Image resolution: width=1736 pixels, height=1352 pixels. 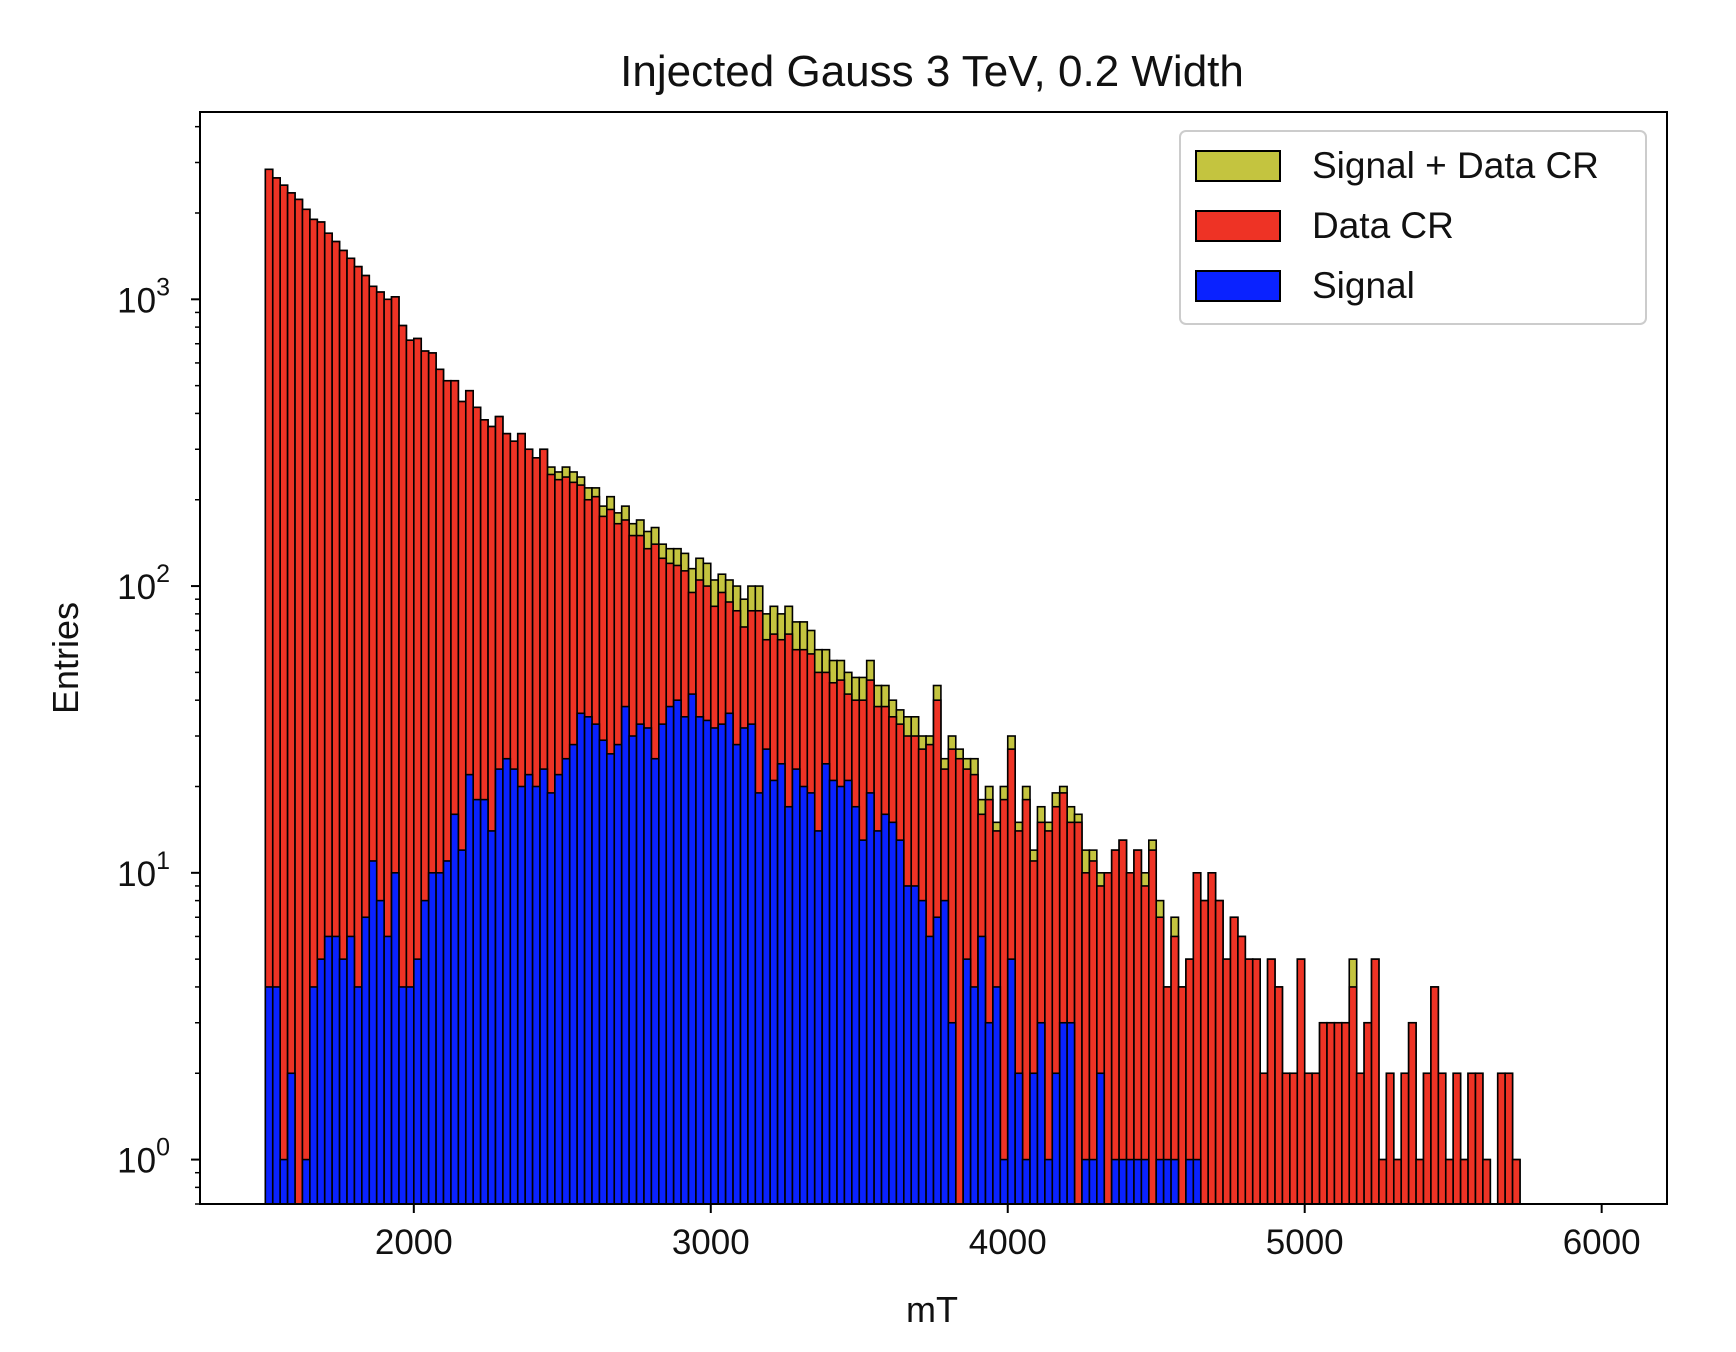 What do you see at coordinates (1008, 1233) in the screenshot?
I see `x-axis-ticks: 2000 3000 4000 5000 6000` at bounding box center [1008, 1233].